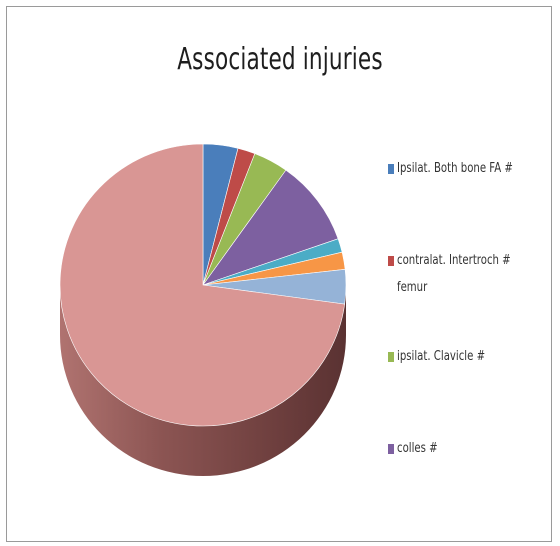 Image resolution: width=560 pixels, height=546 pixels. Describe the element at coordinates (417, 448) in the screenshot. I see `legend-label: colles #` at that location.